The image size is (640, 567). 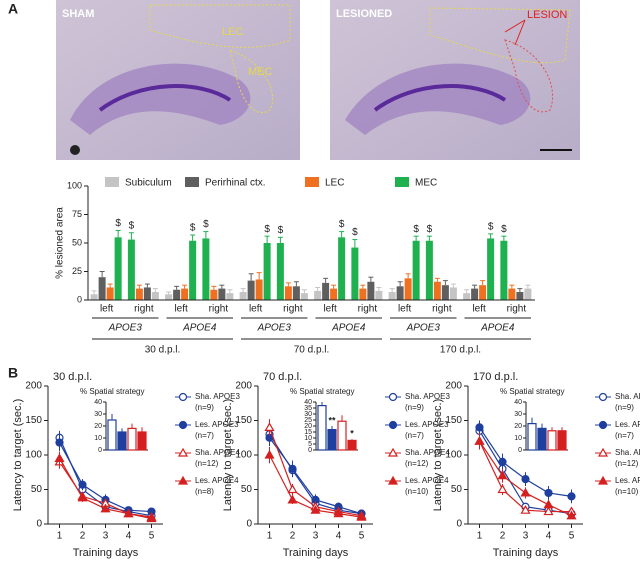 What do you see at coordinates (427, 424) in the screenshot?
I see `legend-label: Les. APOE3` at bounding box center [427, 424].